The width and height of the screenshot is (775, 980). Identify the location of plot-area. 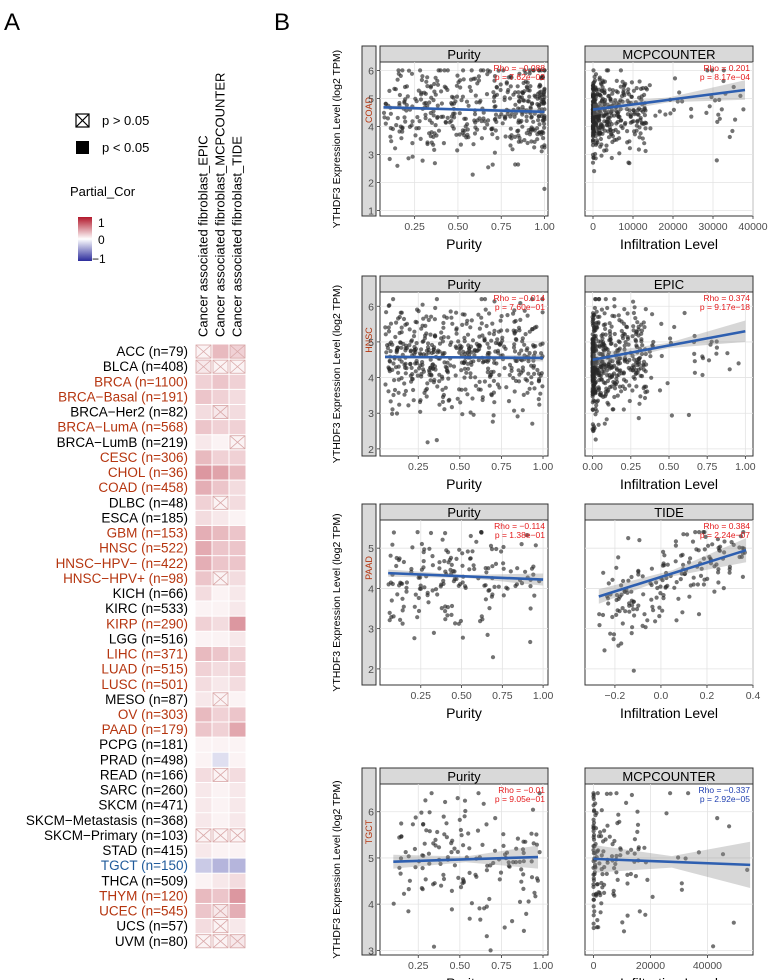
(669, 602).